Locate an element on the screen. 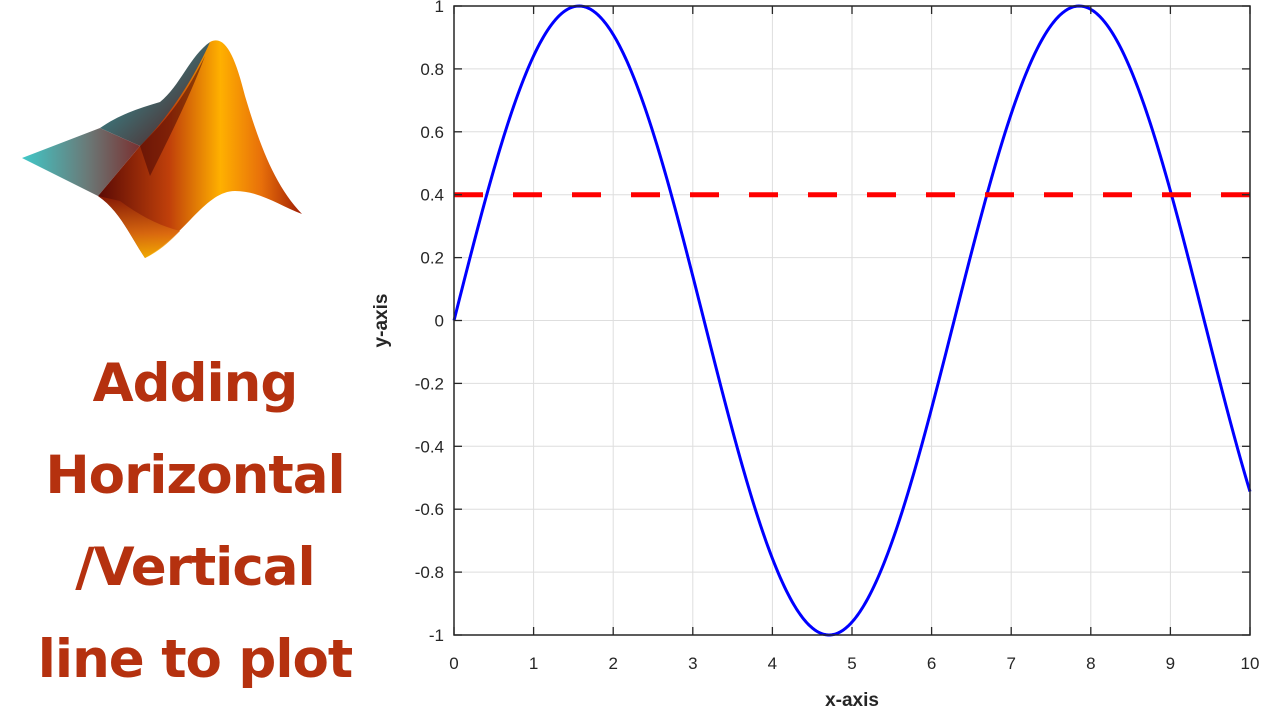 Image resolution: width=1280 pixels, height=720 pixels. x-tick-label: 7 is located at coordinates (1010, 663).